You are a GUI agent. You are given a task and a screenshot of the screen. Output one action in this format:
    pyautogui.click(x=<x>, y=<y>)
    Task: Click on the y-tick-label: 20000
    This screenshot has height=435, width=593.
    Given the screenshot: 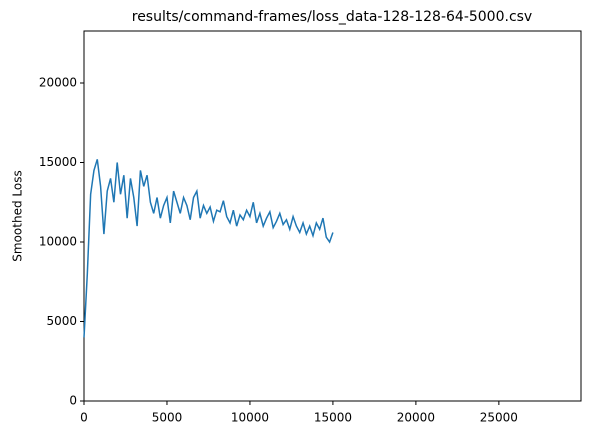 What is the action you would take?
    pyautogui.click(x=58, y=82)
    